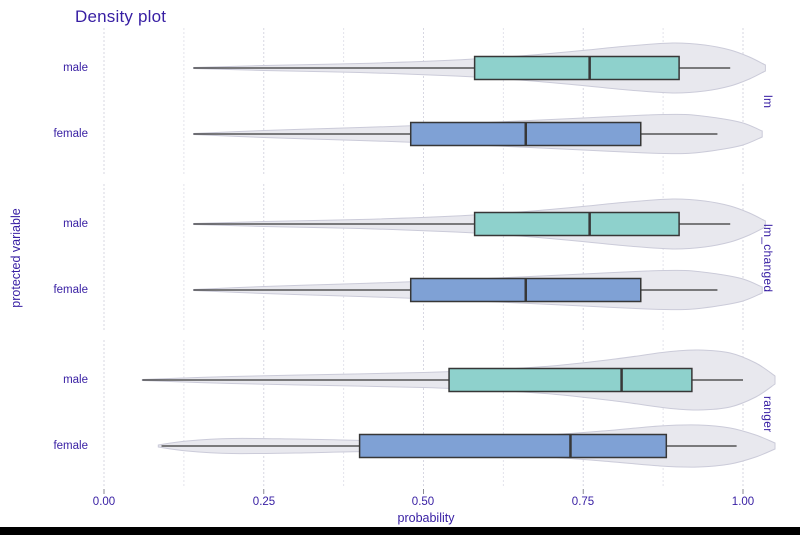 The width and height of the screenshot is (800, 535). Describe the element at coordinates (583, 502) in the screenshot. I see `x-tick-label-0.75: 0.75` at that location.